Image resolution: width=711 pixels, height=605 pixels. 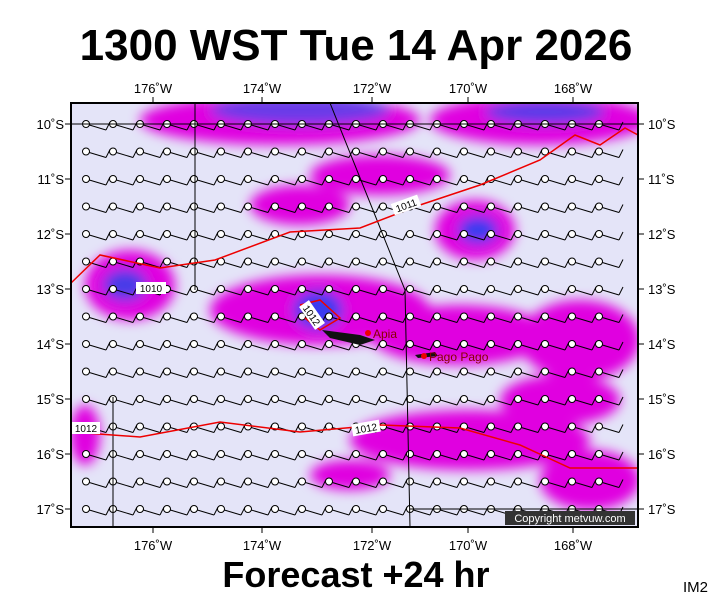 I want to click on lon-label: 176˚W, so click(x=153, y=545).